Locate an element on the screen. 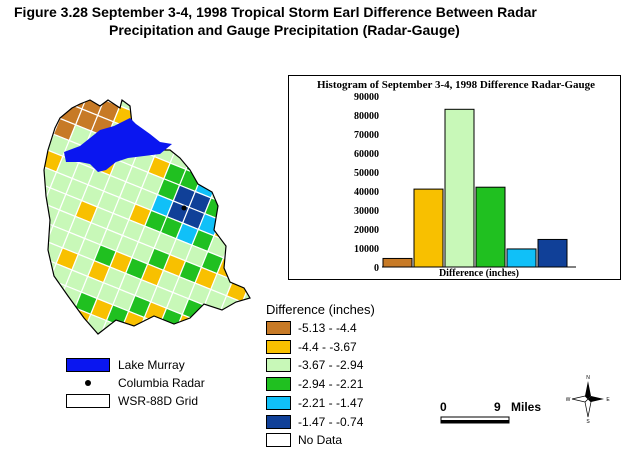 The height and width of the screenshot is (462, 626). legend-item: -1.47 - -0.74 is located at coordinates (314, 422).